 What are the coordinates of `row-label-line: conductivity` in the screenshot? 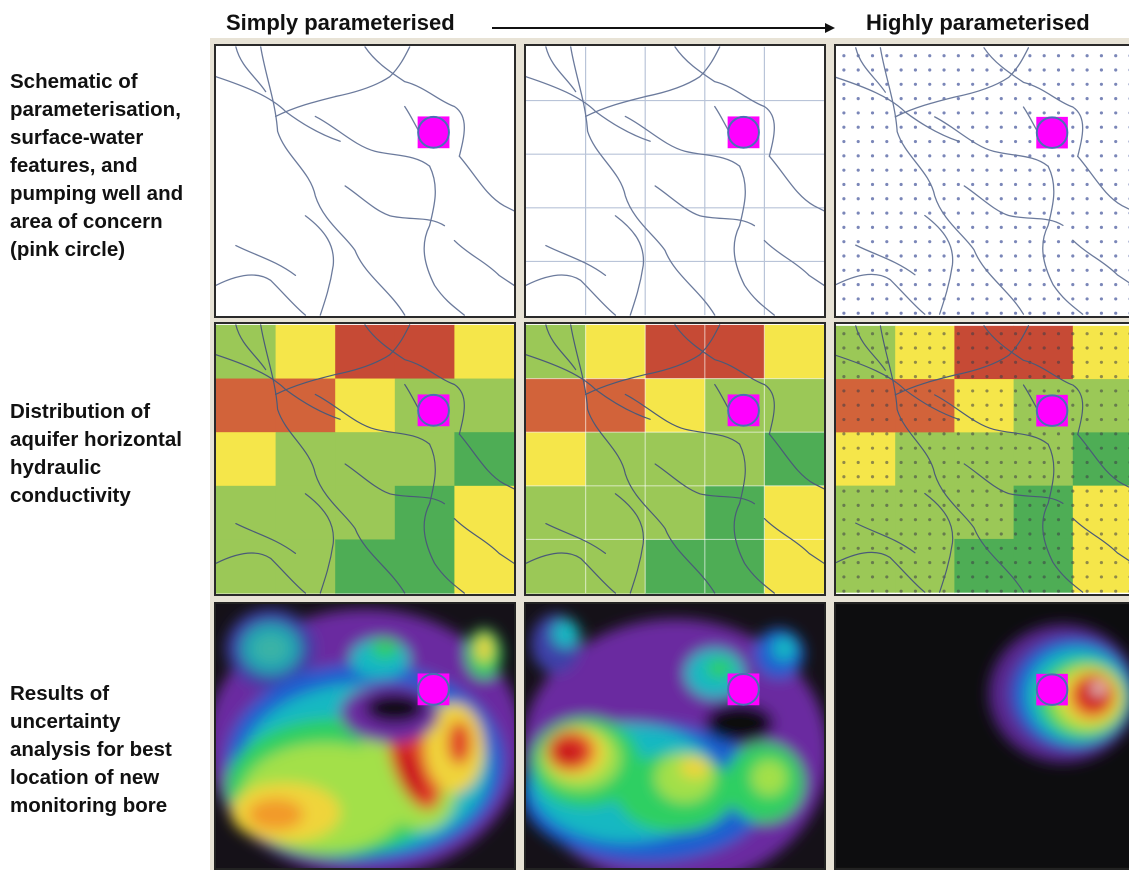 It's located at (70, 495).